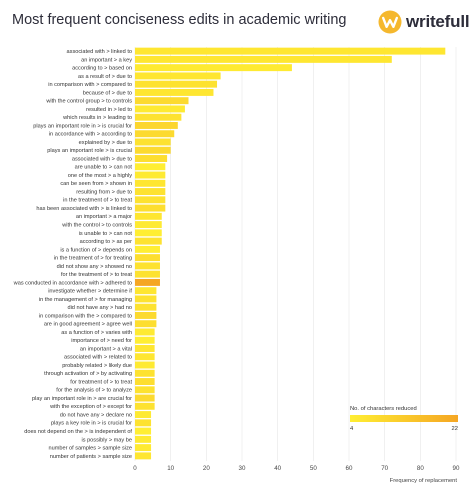 This screenshot has width=474, height=495. I want to click on category-label: number of patients > sample size, so click(91, 457).